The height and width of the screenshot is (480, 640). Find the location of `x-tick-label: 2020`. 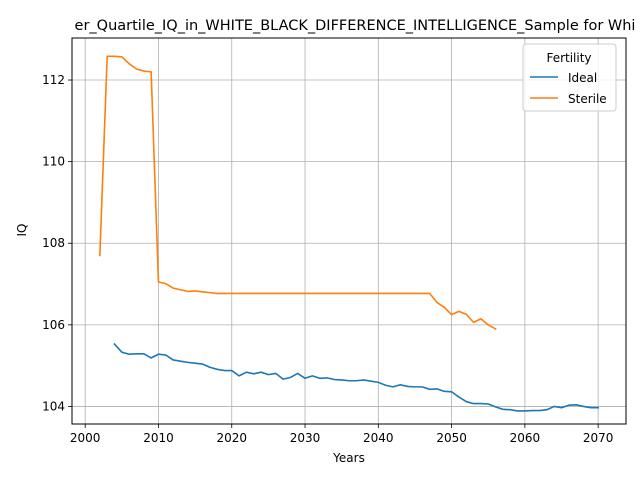

x-tick-label: 2020 is located at coordinates (231, 438).